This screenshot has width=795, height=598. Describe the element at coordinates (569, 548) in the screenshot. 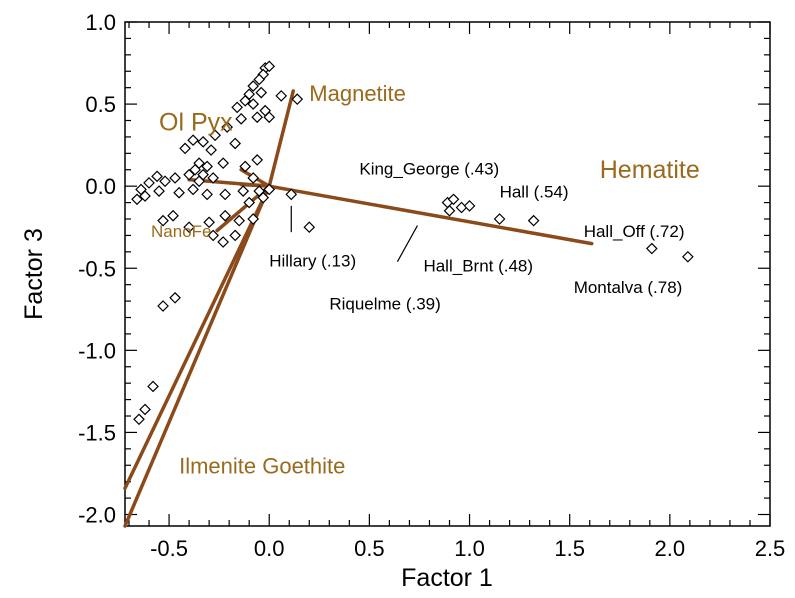

I see `x-tick-label: 1.5` at that location.